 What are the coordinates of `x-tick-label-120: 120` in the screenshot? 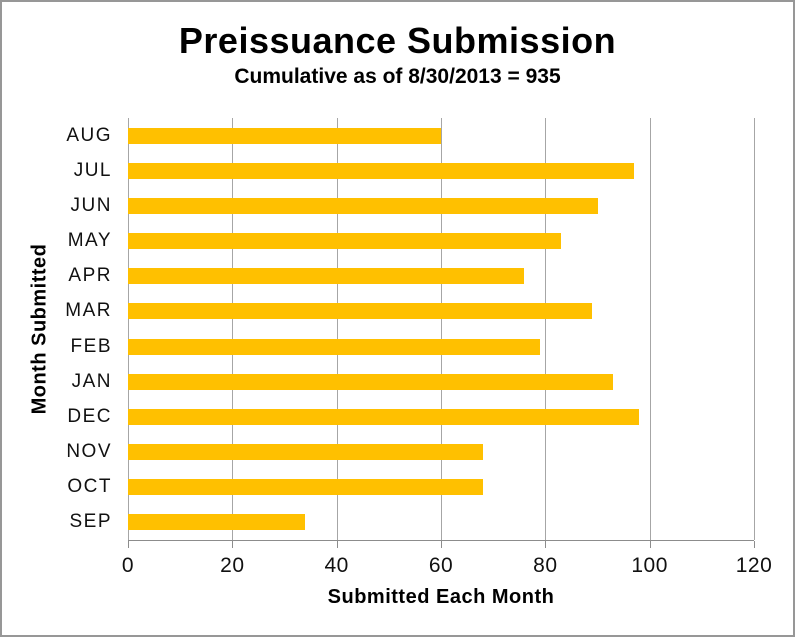 It's located at (754, 565).